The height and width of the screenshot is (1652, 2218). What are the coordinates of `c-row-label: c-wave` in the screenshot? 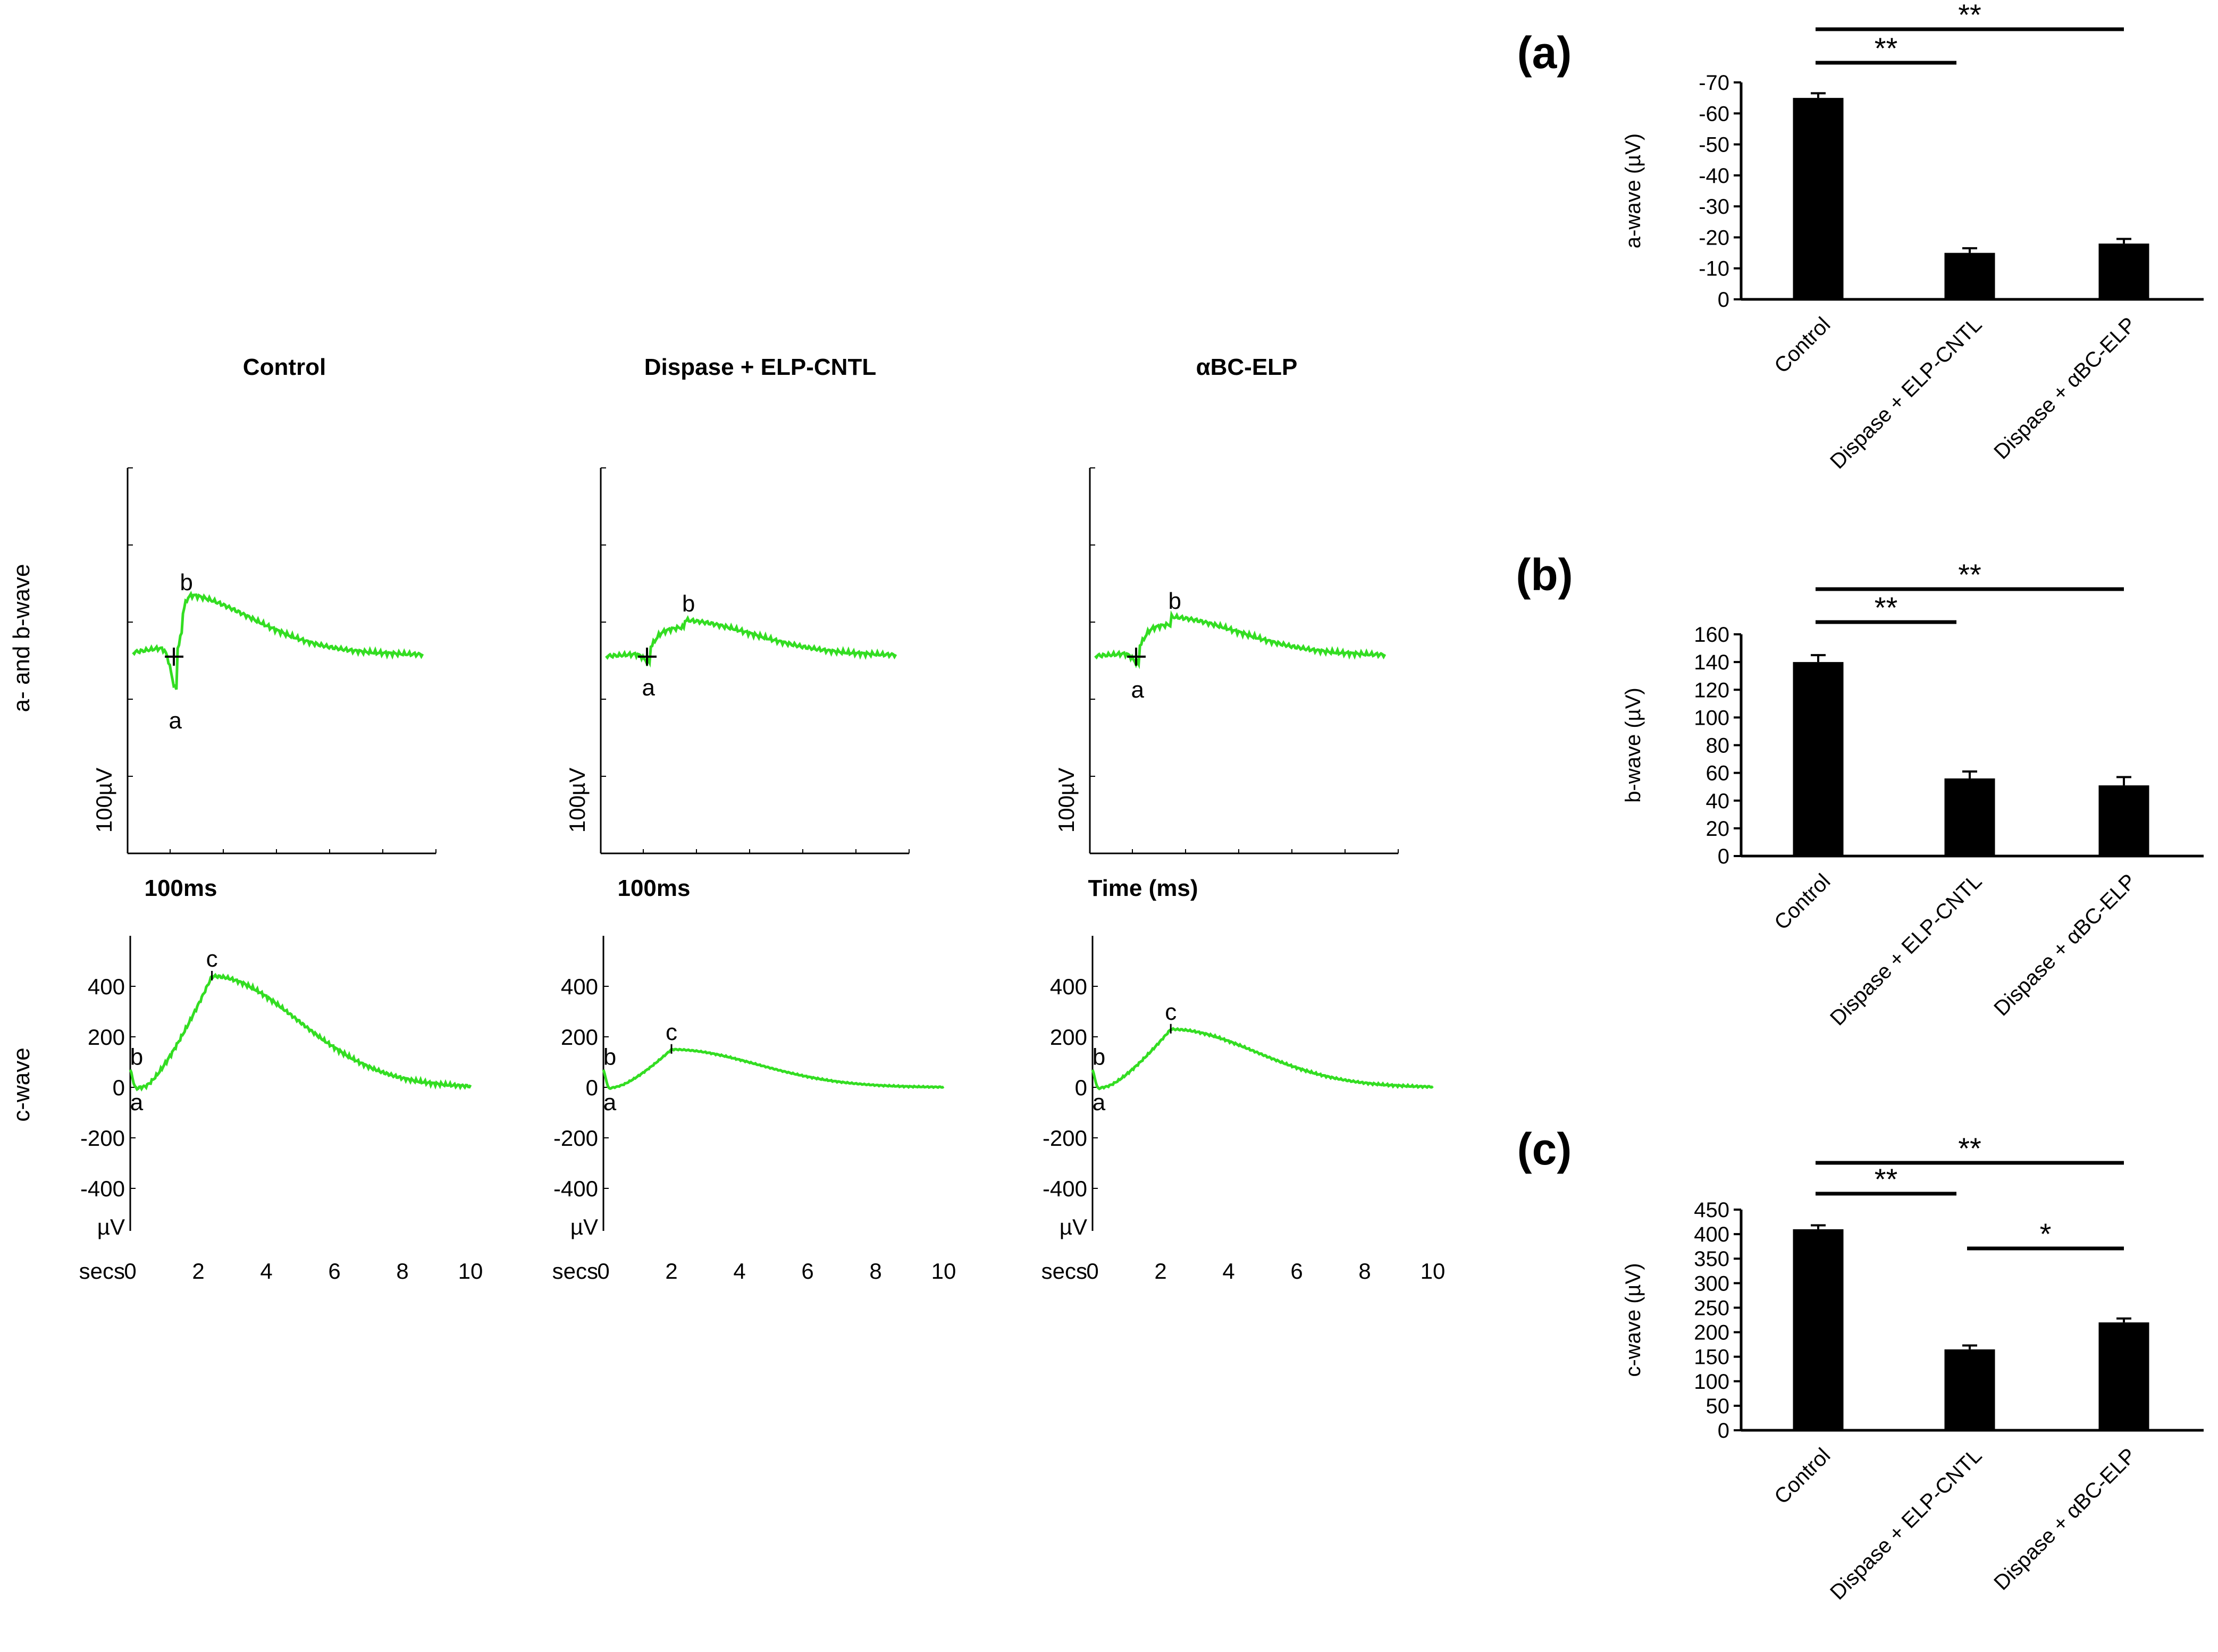 It's located at (22, 1084).